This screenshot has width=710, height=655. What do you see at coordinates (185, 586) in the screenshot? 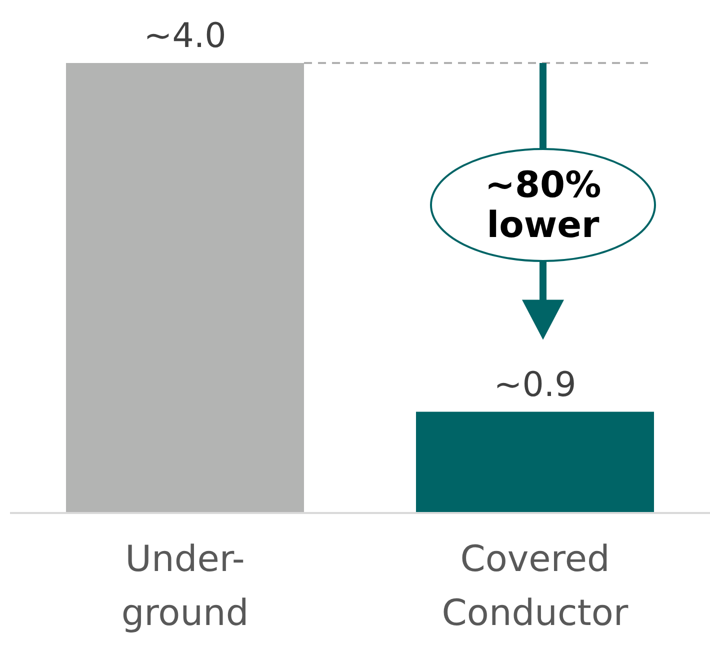
I see `x-tick-label: Under- ground` at bounding box center [185, 586].